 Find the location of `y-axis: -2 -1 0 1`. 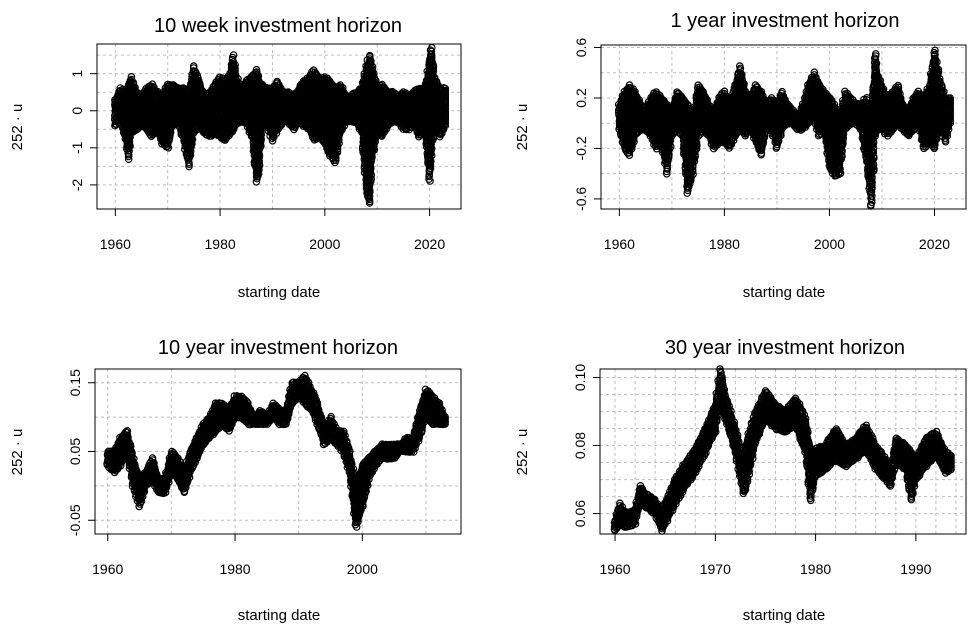

y-axis: -2 -1 0 1 is located at coordinates (83, 130).